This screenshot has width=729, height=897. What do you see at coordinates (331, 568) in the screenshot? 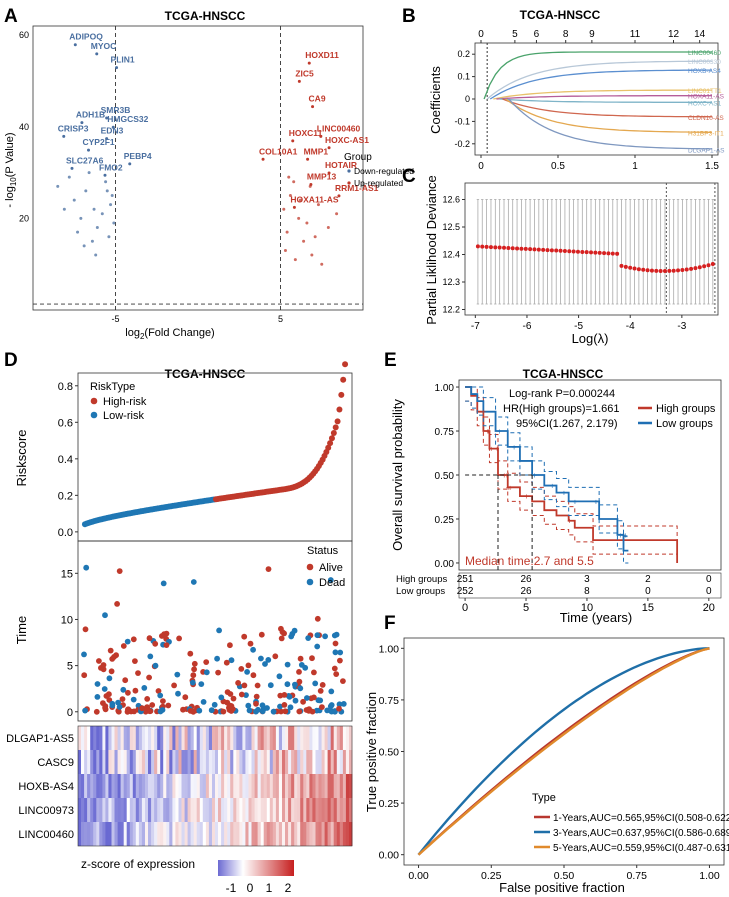
I see `legend-alive-label: Alive` at bounding box center [331, 568].